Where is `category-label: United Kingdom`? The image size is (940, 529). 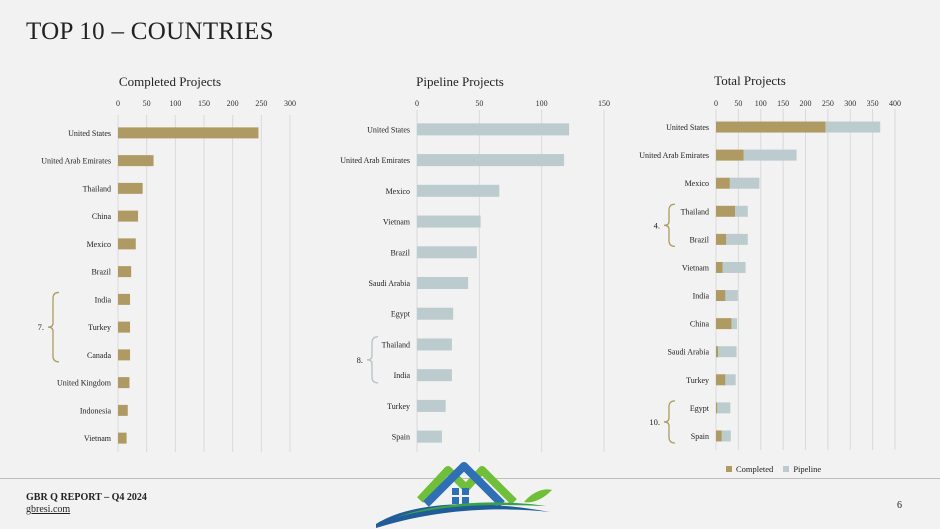
category-label: United Kingdom is located at coordinates (84, 383).